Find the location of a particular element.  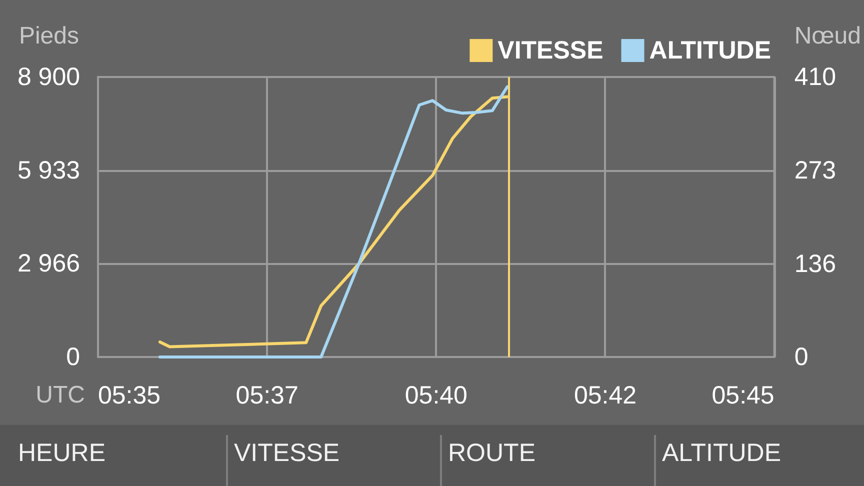

text: VITESSE is located at coordinates (283, 460).